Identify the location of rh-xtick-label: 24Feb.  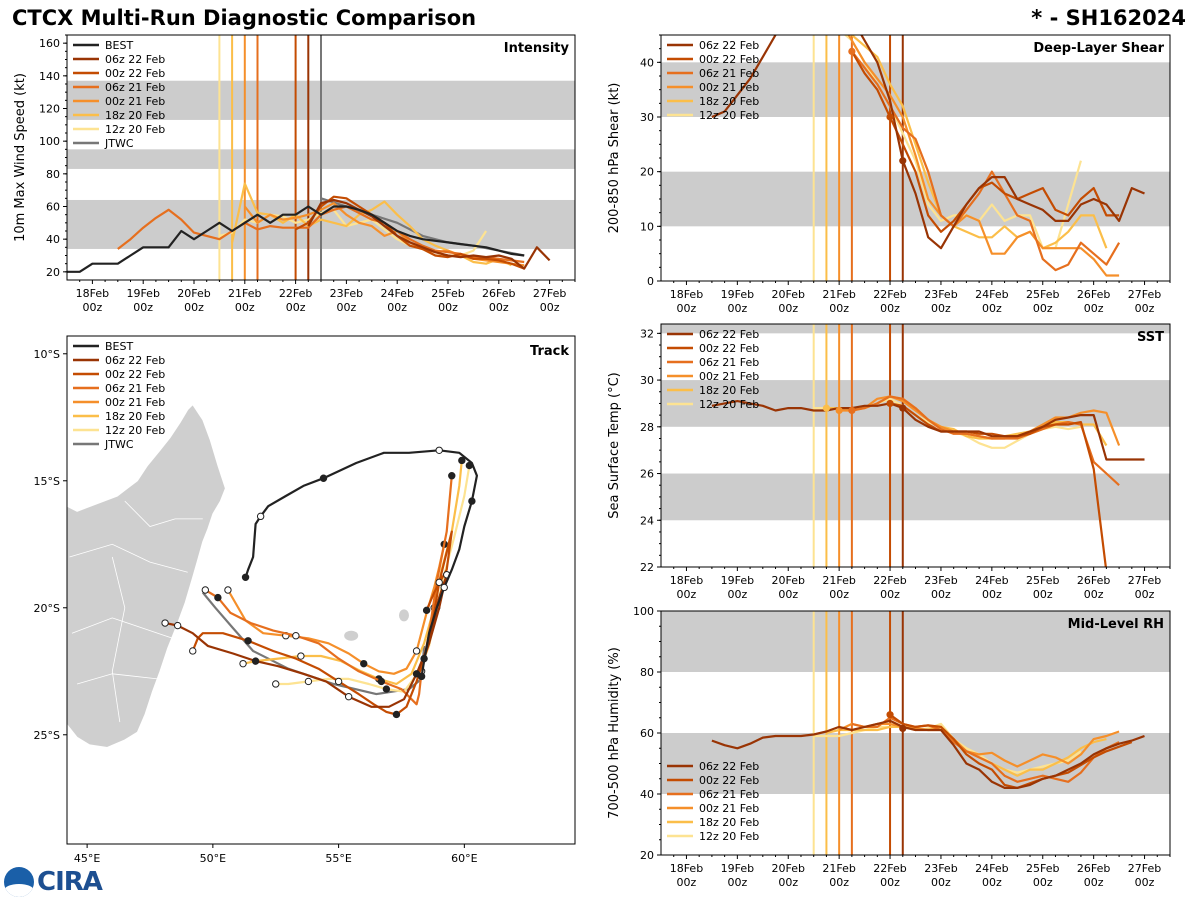
(991, 868).